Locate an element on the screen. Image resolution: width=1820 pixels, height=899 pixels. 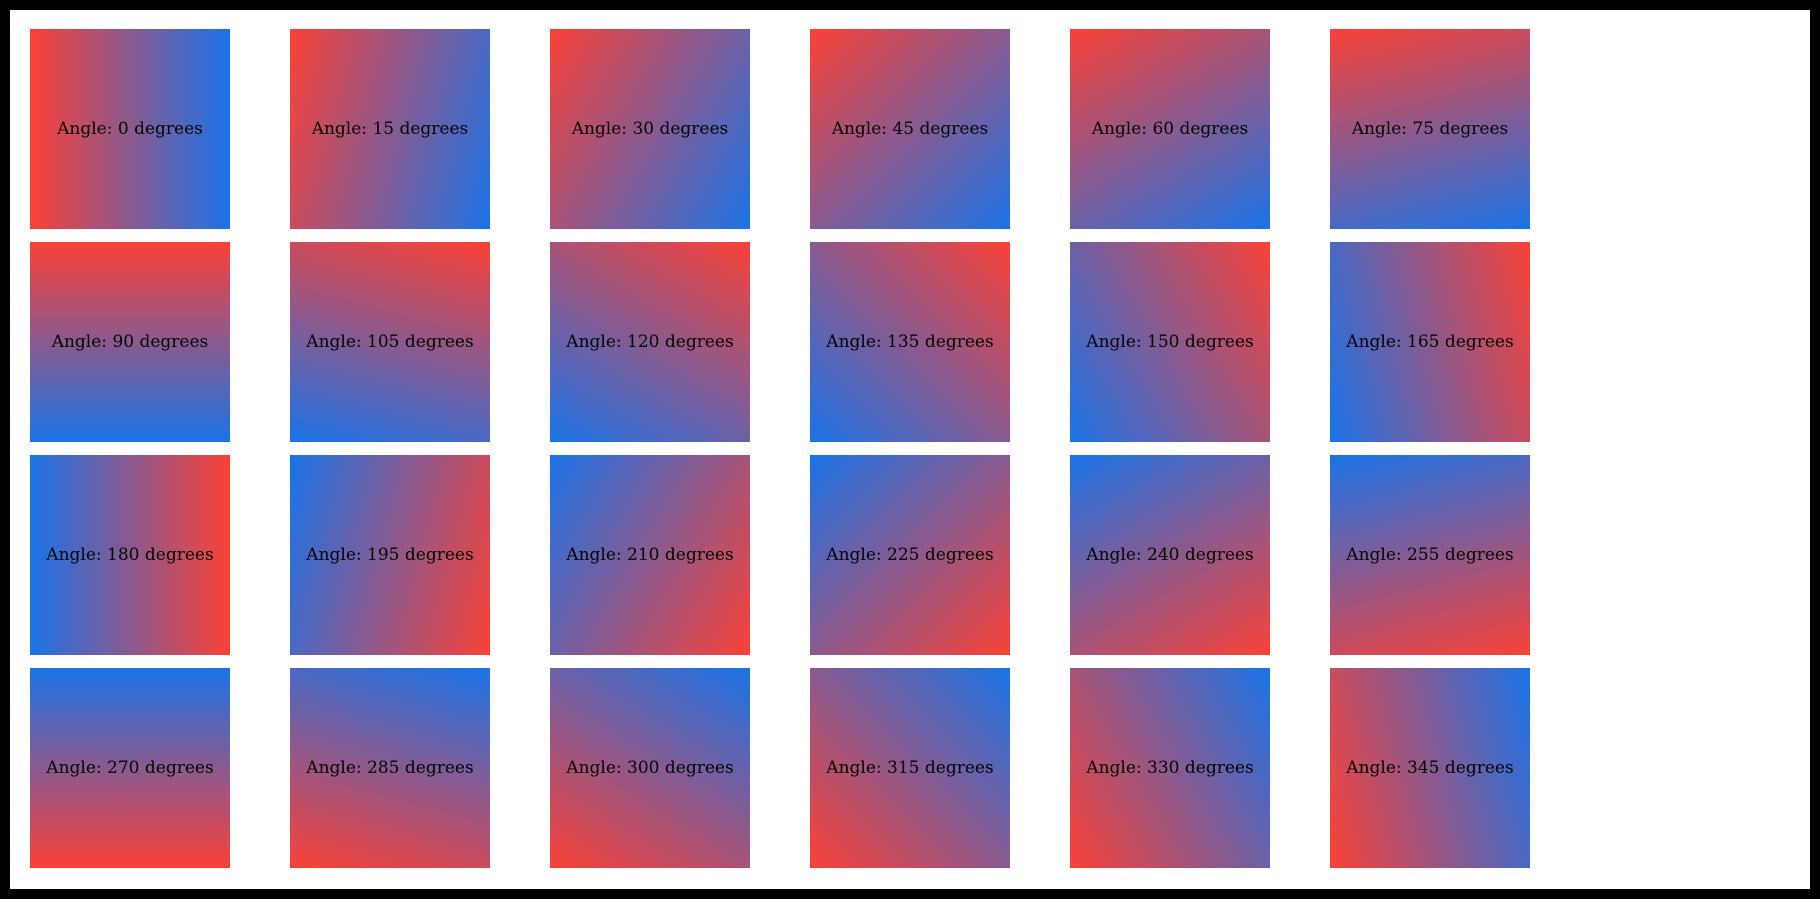
card-angle-label: Angle: 180 degrees is located at coordinates (130, 554).